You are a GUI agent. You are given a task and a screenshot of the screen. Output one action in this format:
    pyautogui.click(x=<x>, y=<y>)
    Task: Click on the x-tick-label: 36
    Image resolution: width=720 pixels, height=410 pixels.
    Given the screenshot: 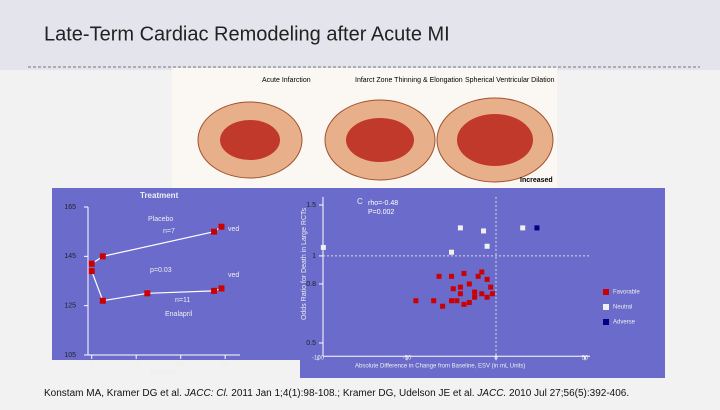 What is the action you would take?
    pyautogui.click(x=225, y=364)
    